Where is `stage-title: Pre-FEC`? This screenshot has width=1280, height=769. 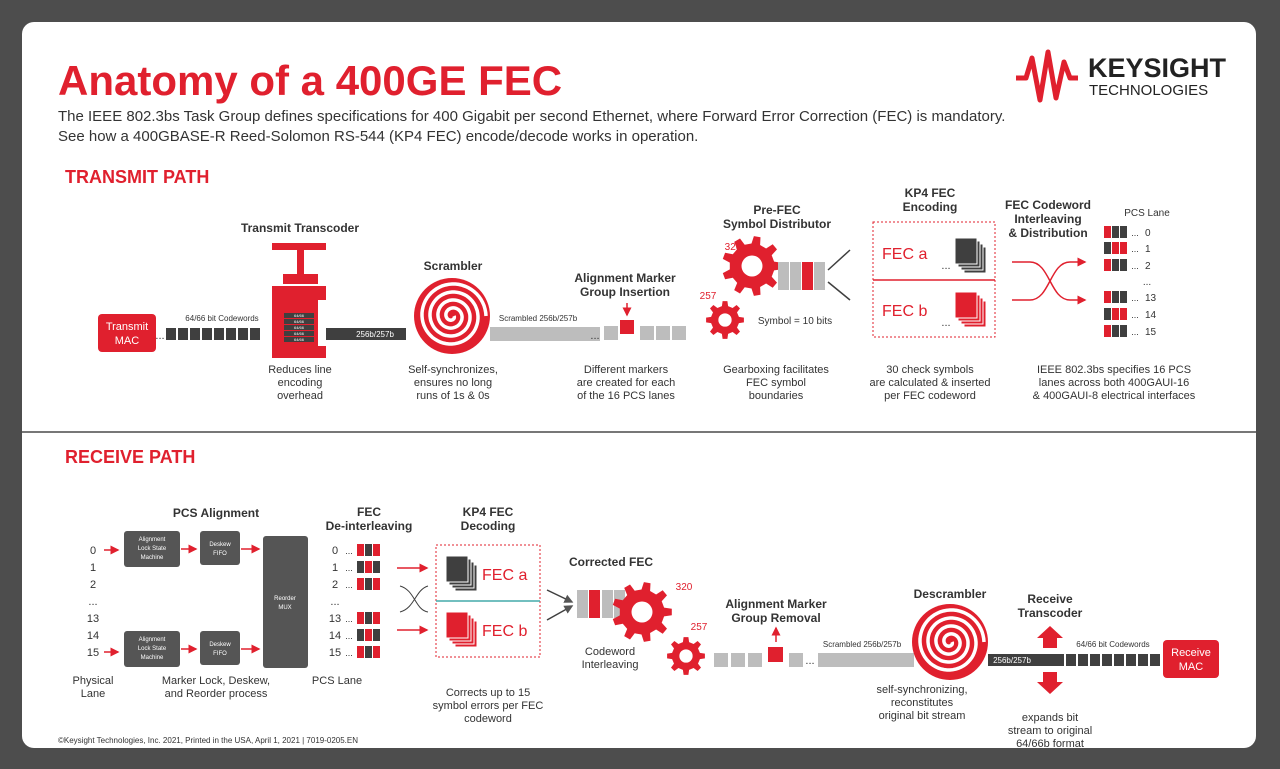
stage-title: Pre-FEC is located at coordinates (777, 210).